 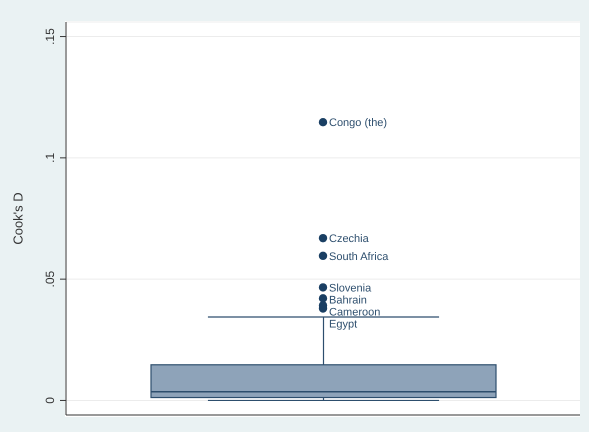 What do you see at coordinates (18, 218) in the screenshot?
I see `y-axis-title: Cook's D` at bounding box center [18, 218].